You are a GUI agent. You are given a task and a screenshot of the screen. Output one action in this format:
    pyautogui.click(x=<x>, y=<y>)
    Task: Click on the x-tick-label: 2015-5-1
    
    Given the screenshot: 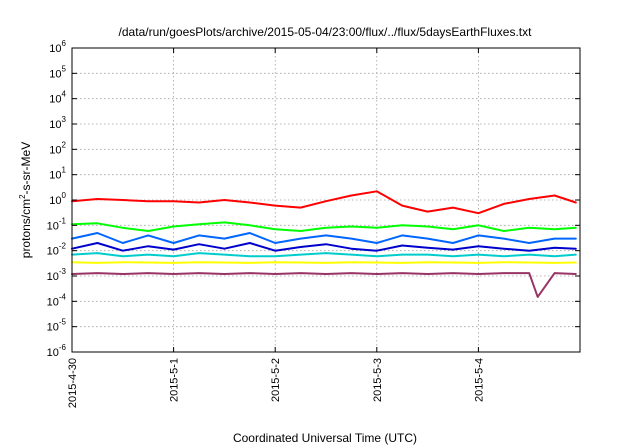 What is the action you would take?
    pyautogui.click(x=175, y=380)
    